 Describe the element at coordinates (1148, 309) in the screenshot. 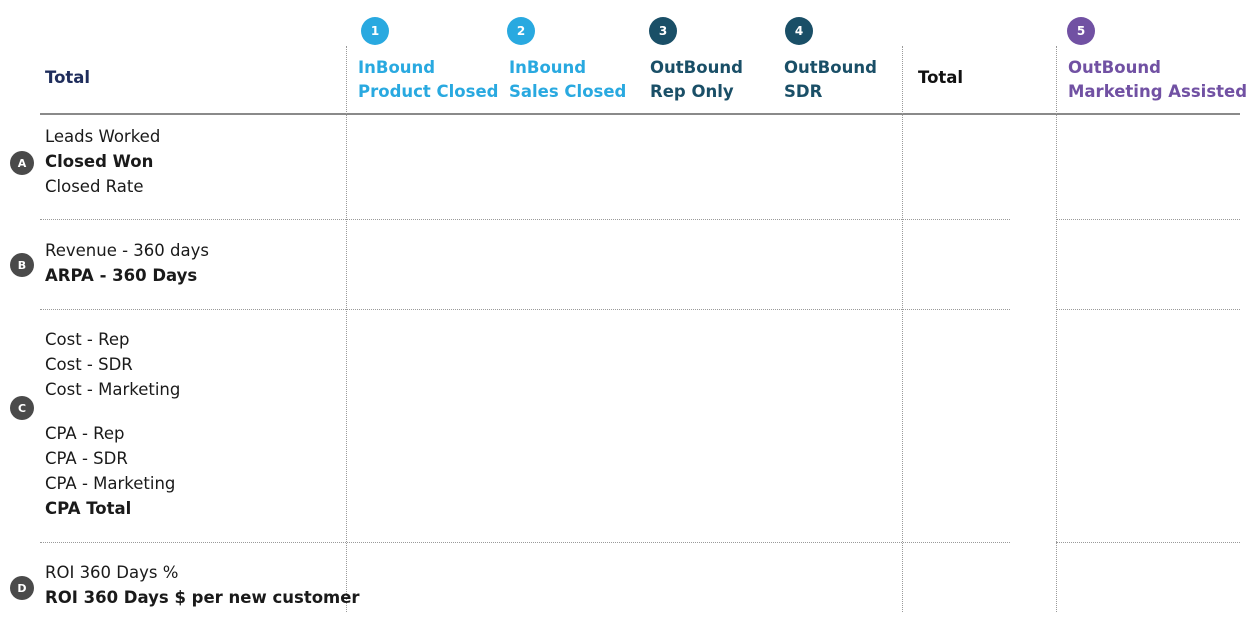

I see `row-divider-bc-right` at that location.